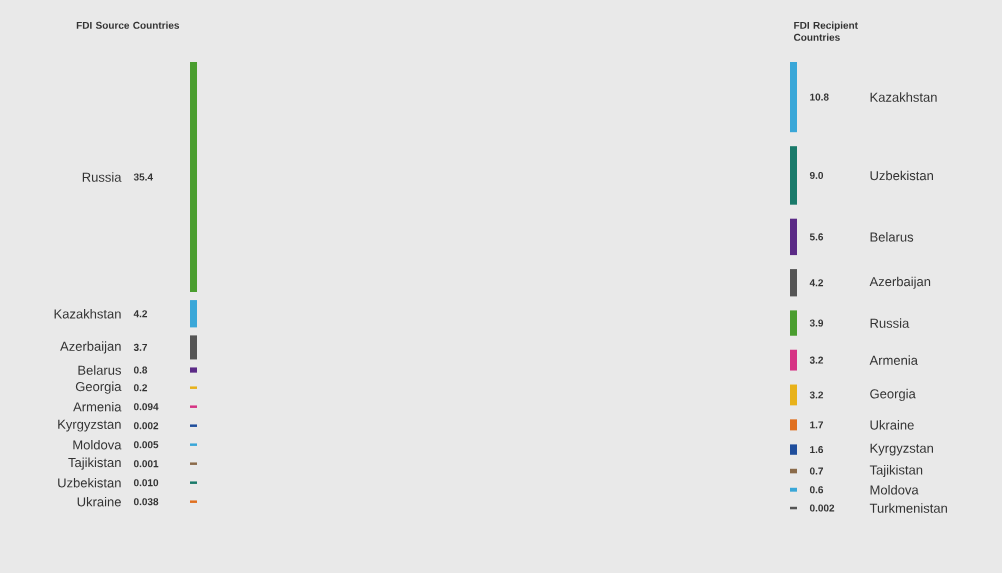  I want to click on data-label: 35.4, so click(143, 177).